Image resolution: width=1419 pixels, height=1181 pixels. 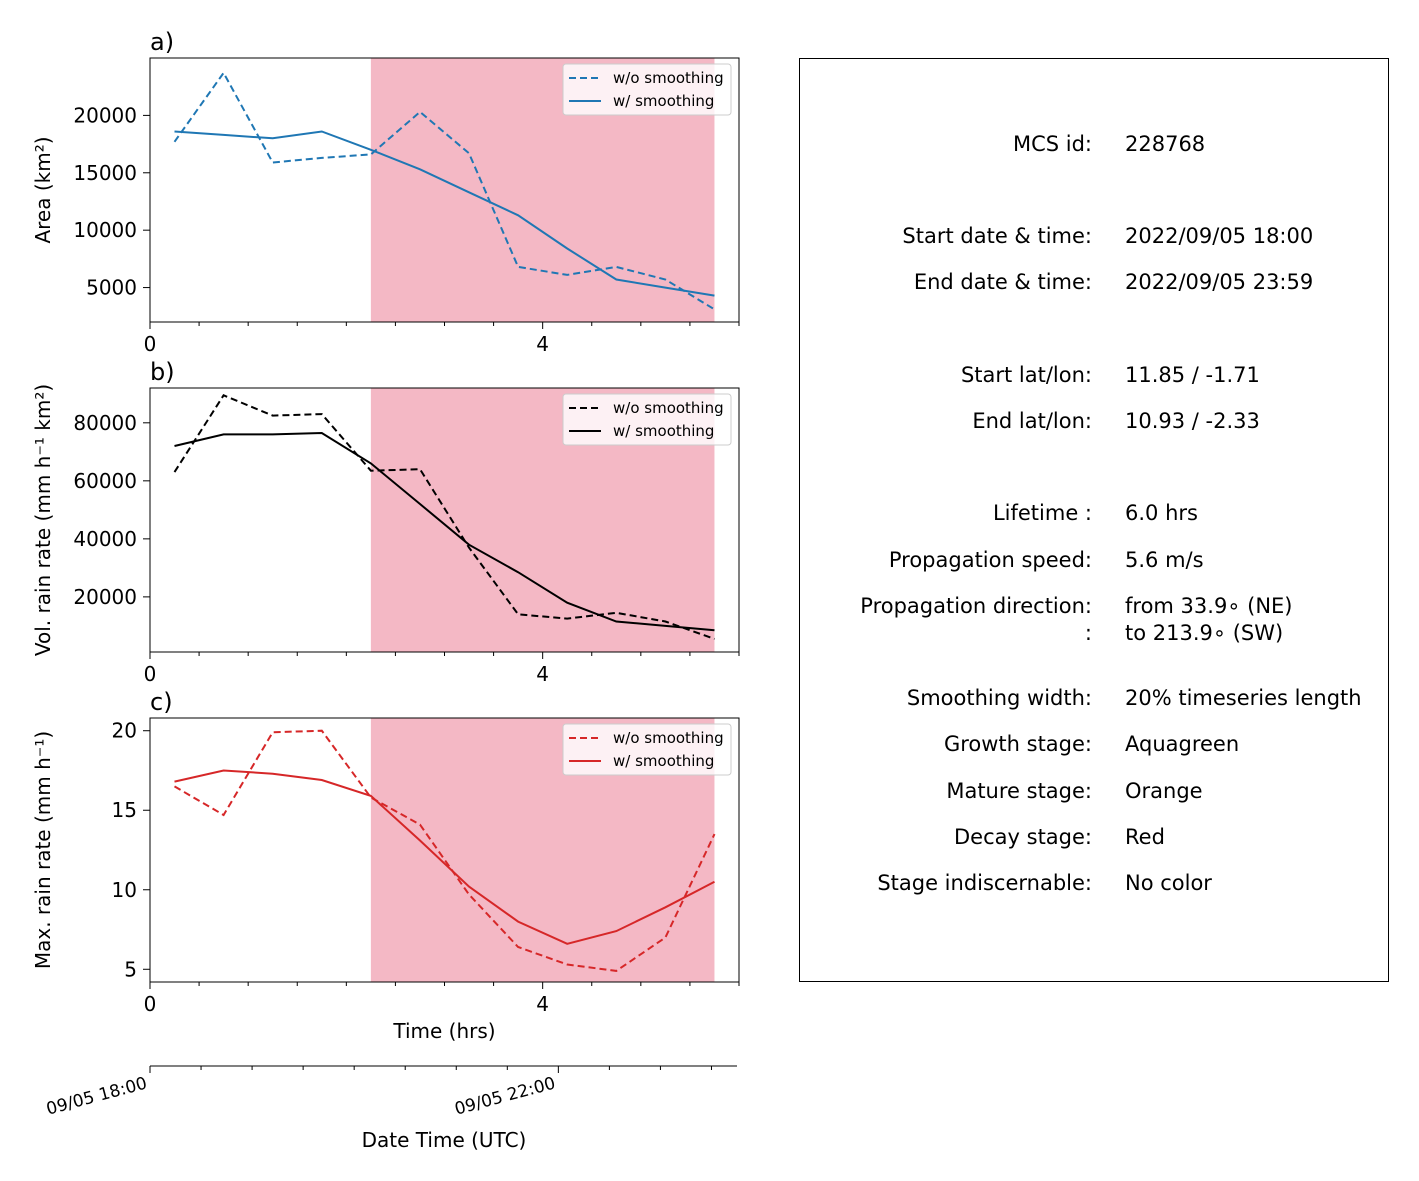 What do you see at coordinates (1019, 791) in the screenshot?
I see `info-label: Mature stage:` at bounding box center [1019, 791].